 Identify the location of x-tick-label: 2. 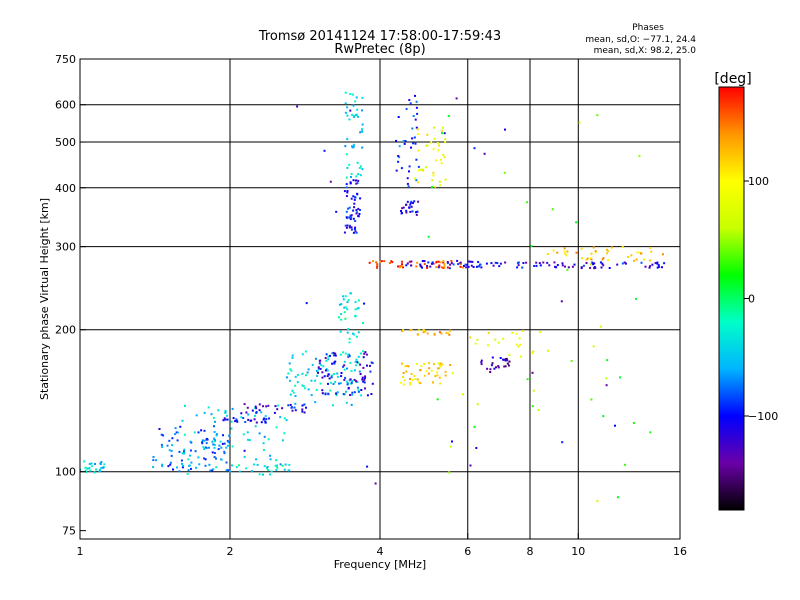
(230, 551).